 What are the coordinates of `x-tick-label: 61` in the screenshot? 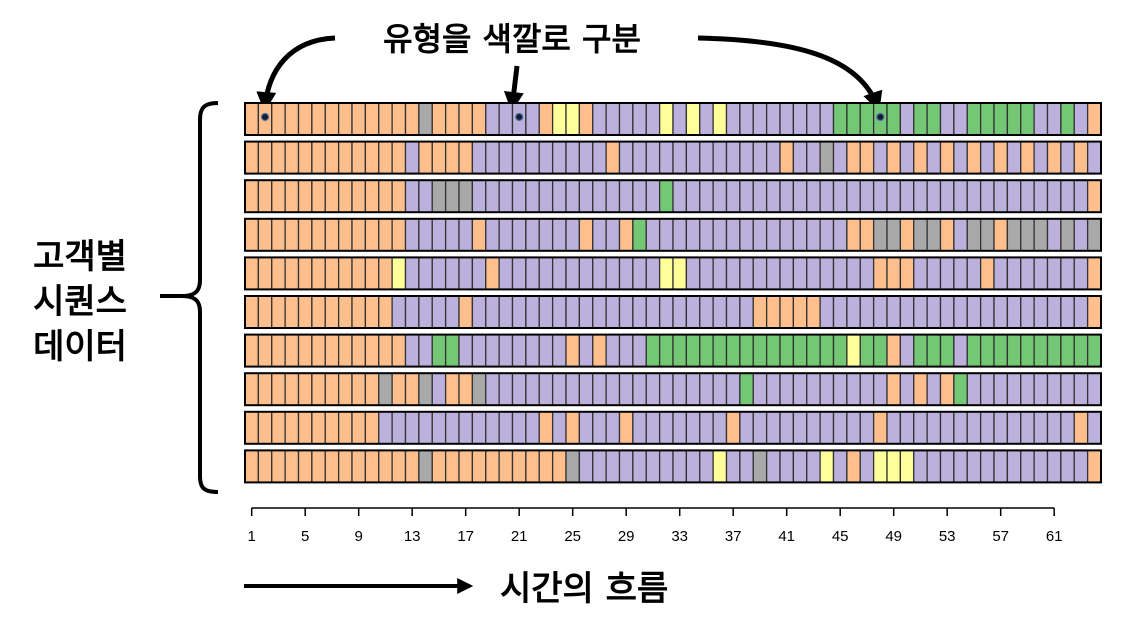 It's located at (1054, 536).